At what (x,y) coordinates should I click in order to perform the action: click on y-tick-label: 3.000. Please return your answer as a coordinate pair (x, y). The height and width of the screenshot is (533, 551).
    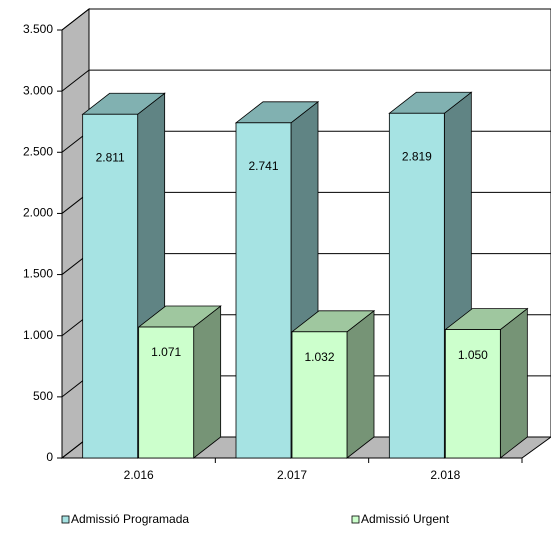
    Looking at the image, I should click on (38, 90).